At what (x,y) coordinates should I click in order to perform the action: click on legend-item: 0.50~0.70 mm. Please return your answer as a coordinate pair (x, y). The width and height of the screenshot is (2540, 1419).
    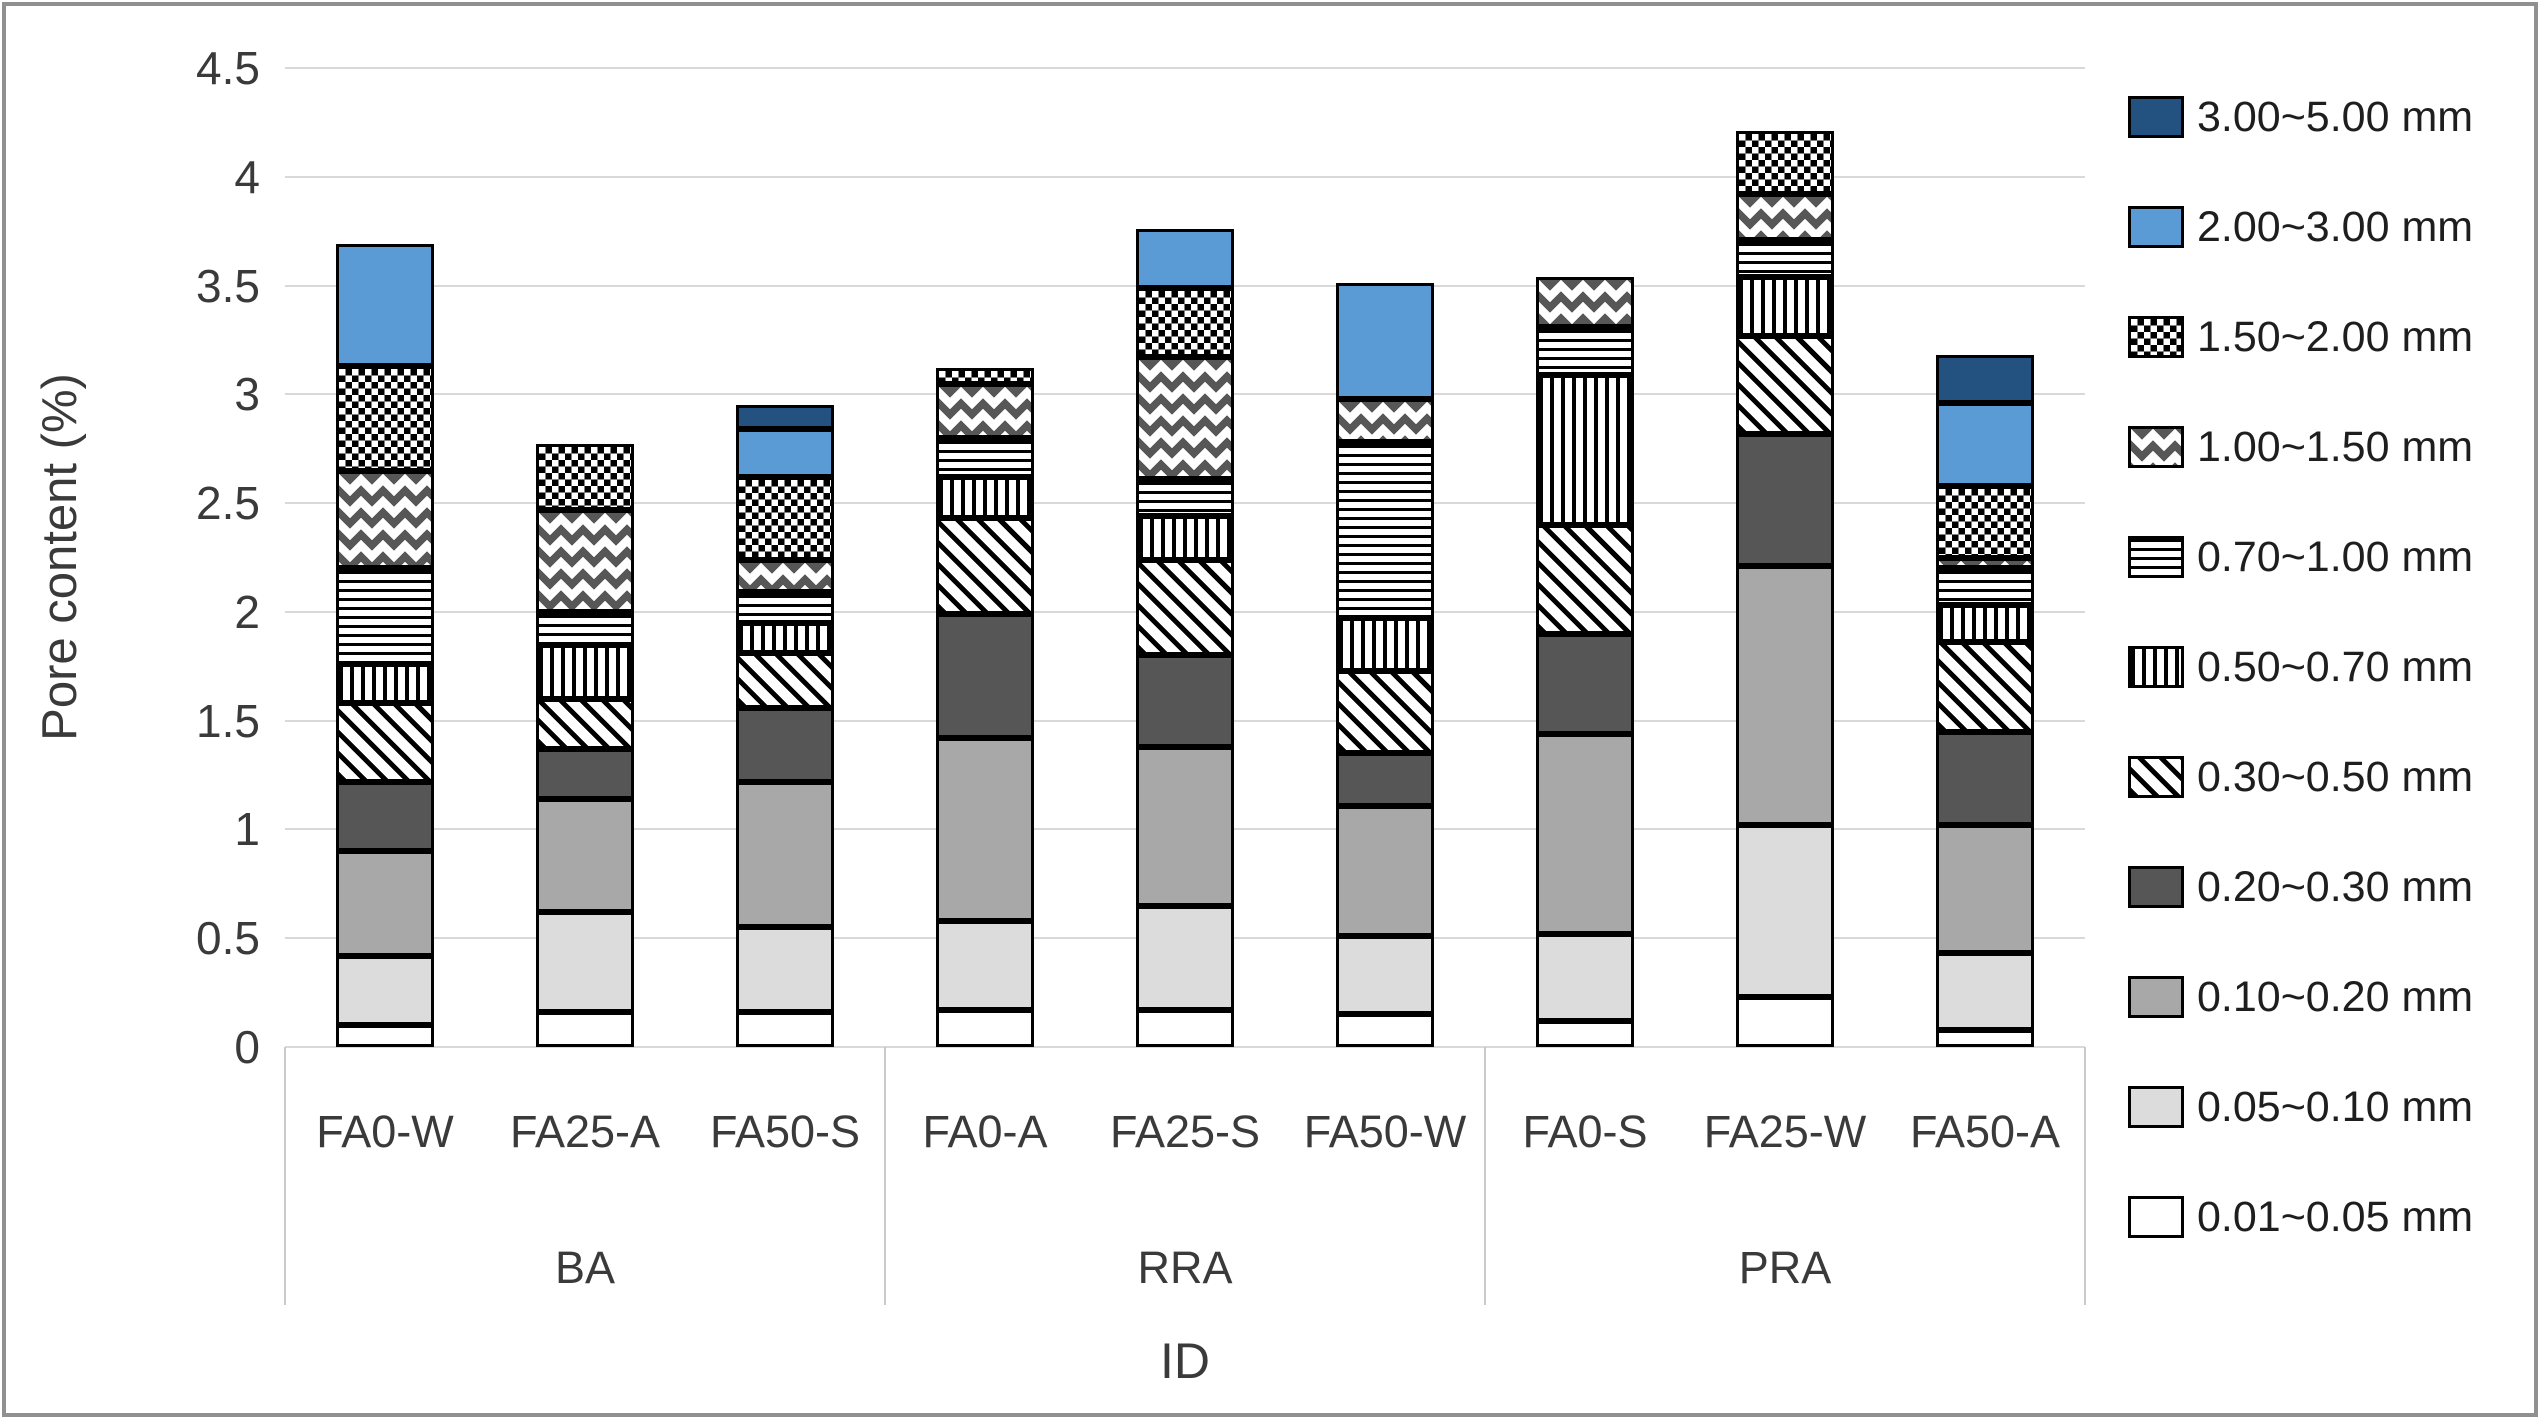
    Looking at the image, I should click on (2300, 667).